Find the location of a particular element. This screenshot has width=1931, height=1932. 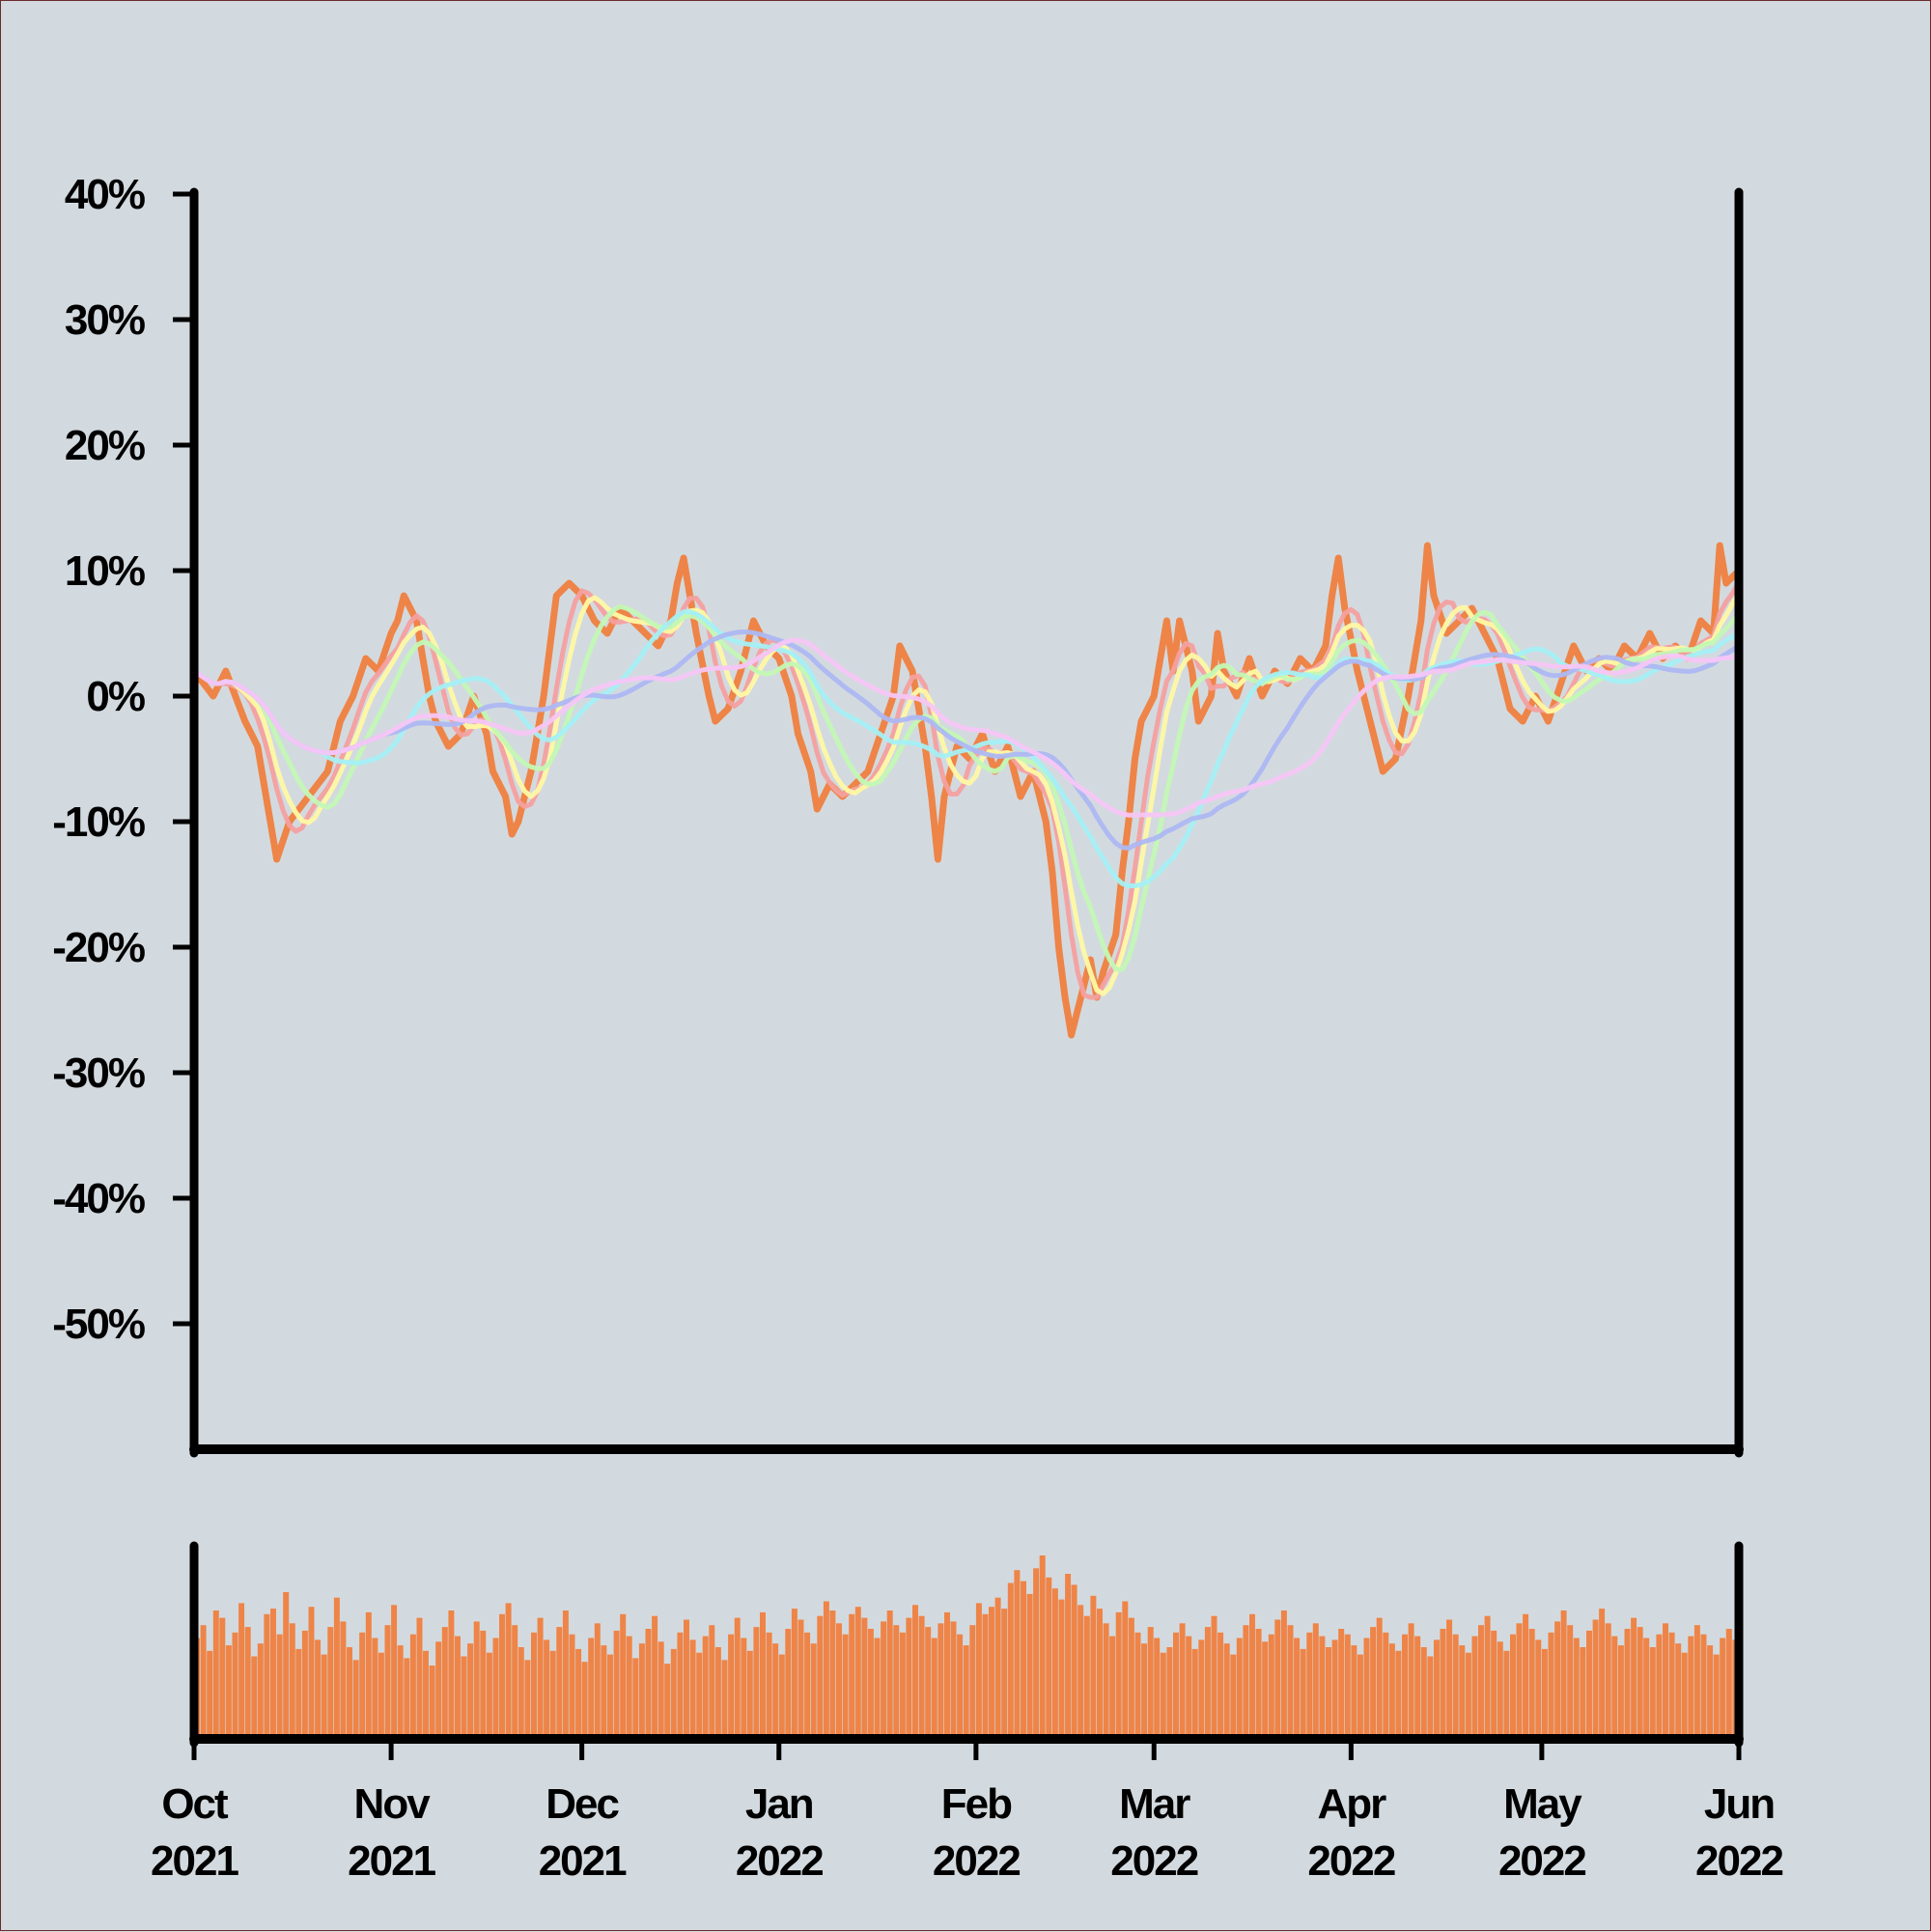

y-tick-label: 40% is located at coordinates (105, 195).